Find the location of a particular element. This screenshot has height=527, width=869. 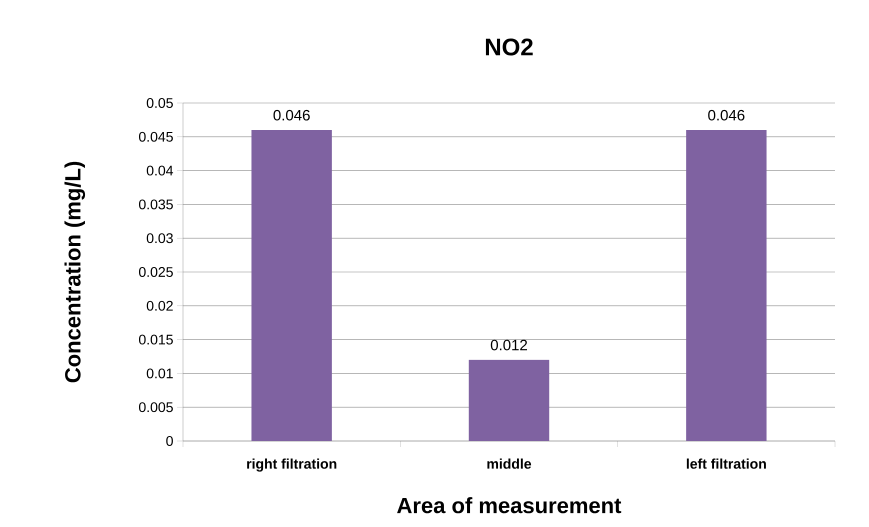

x-axis-title: Area of measurement is located at coordinates (509, 505).